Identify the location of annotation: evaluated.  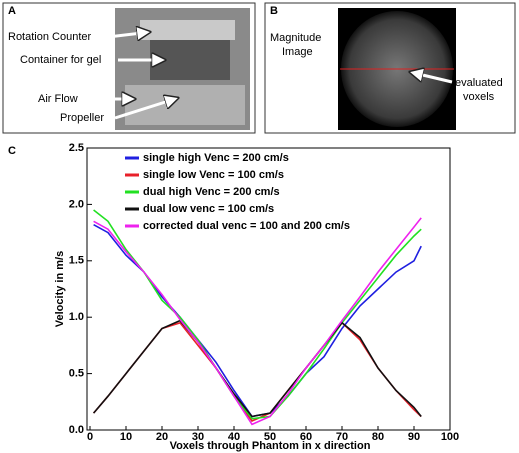
(479, 83).